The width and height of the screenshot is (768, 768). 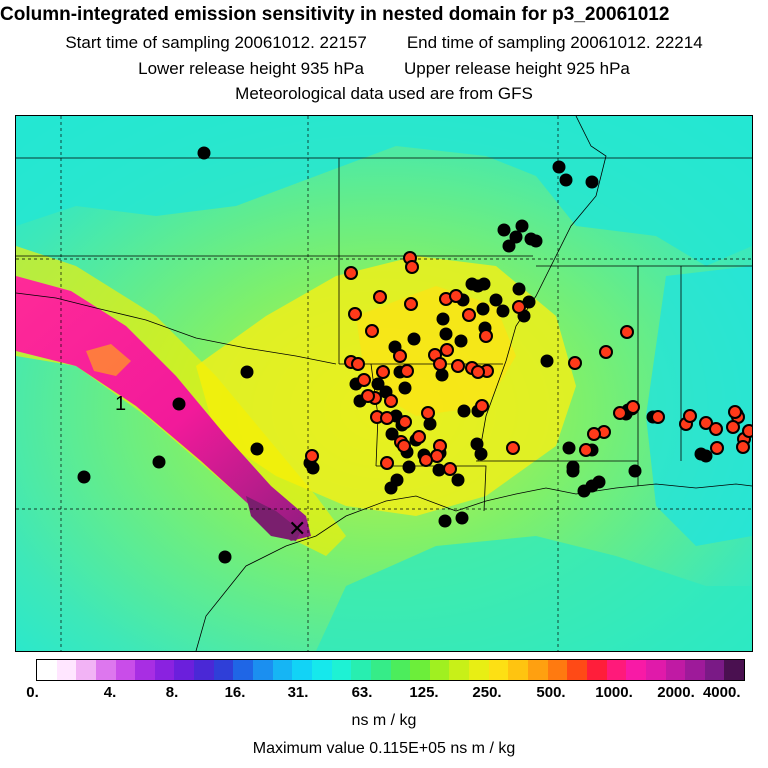 What do you see at coordinates (216, 42) in the screenshot?
I see `start-time-label: Start time of sampling 20061012. 22157` at bounding box center [216, 42].